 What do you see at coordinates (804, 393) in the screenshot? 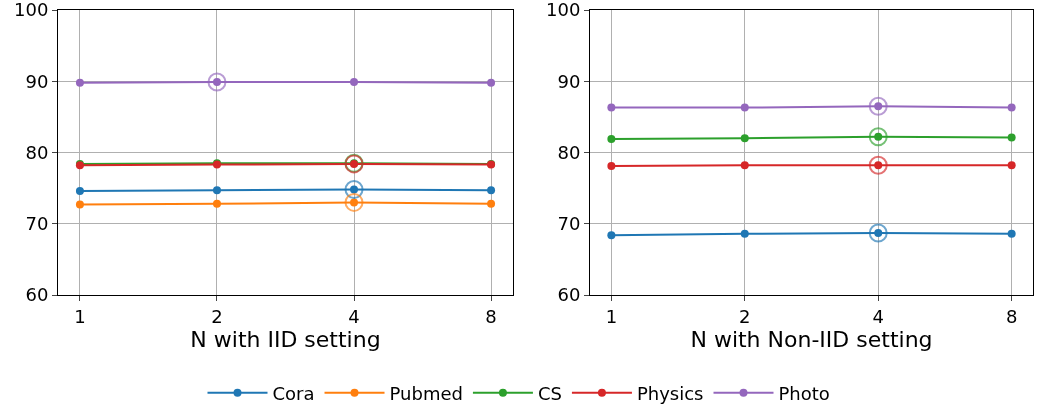
I see `legend-label: Photo` at bounding box center [804, 393].